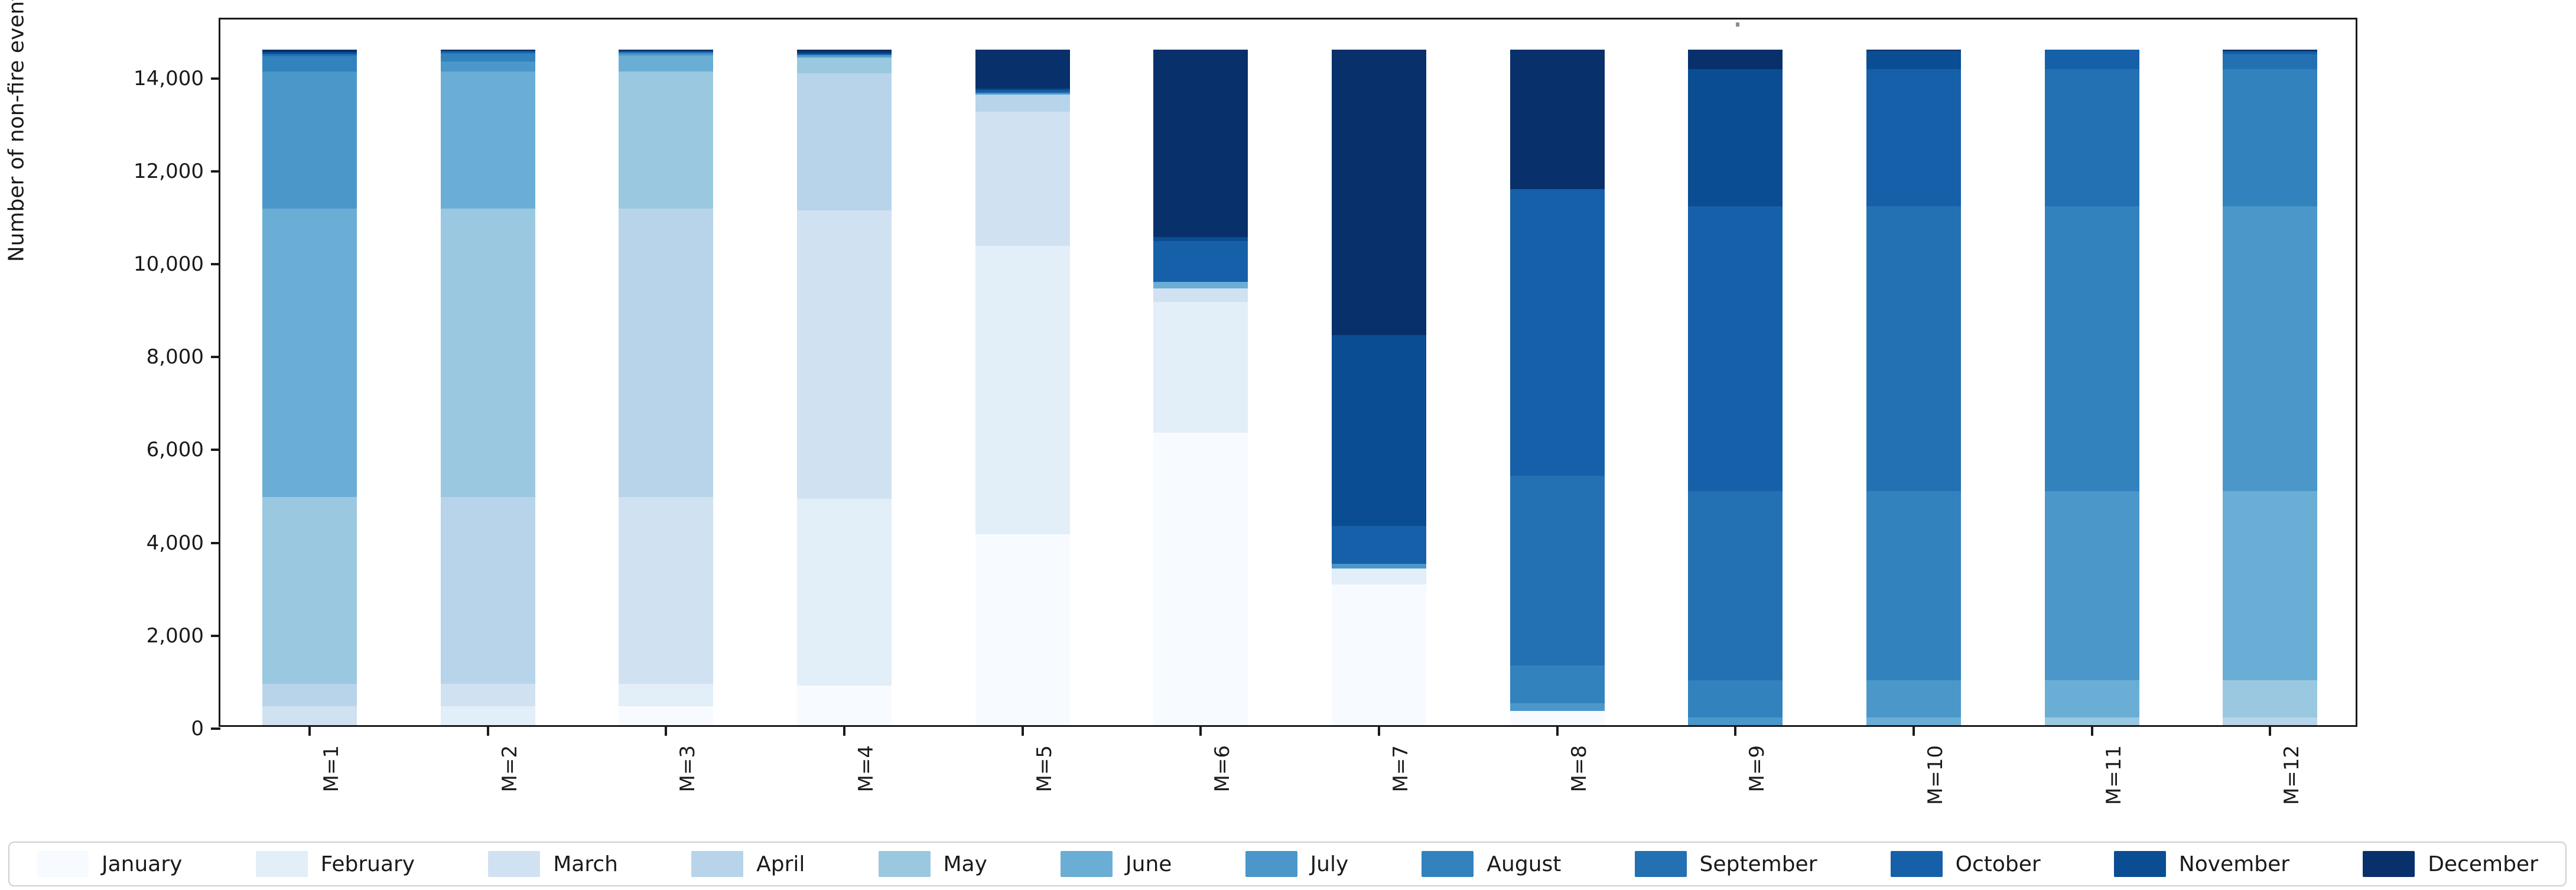 The width and height of the screenshot is (2576, 890). What do you see at coordinates (1200, 285) in the screenshot?
I see `segment-M=6-June` at bounding box center [1200, 285].